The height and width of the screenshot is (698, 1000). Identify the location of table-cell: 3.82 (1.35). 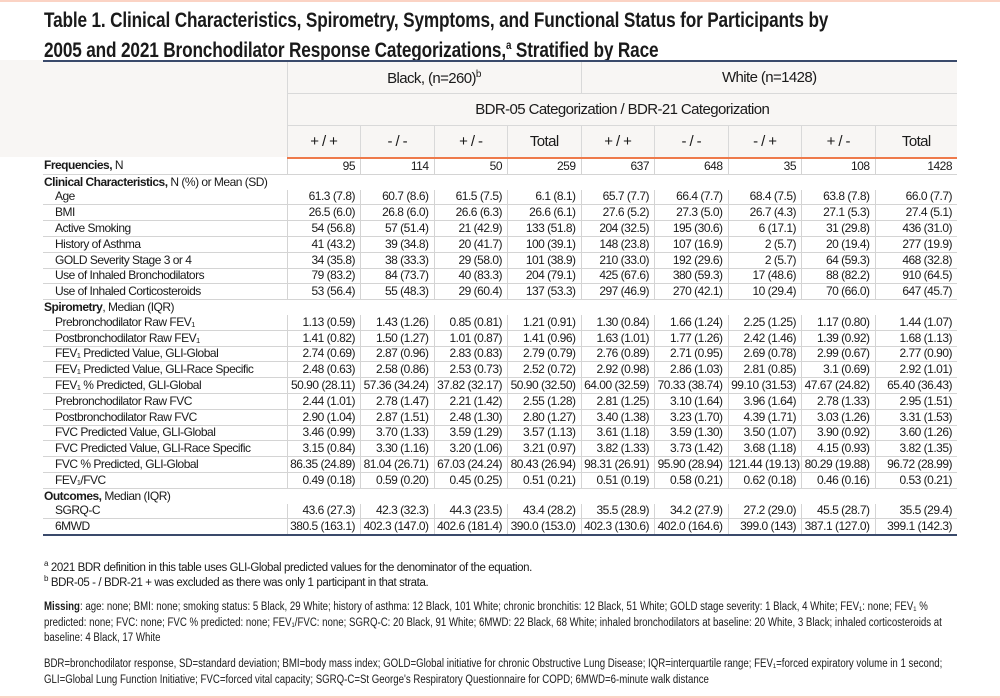
(916, 449).